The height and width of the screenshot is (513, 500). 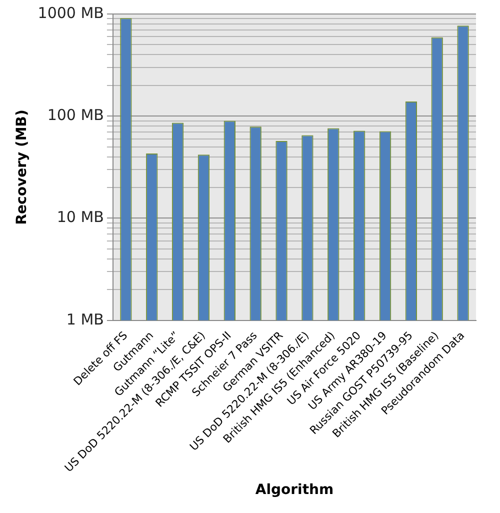 I want to click on y-tick-label: 10 MB, so click(x=80, y=217).